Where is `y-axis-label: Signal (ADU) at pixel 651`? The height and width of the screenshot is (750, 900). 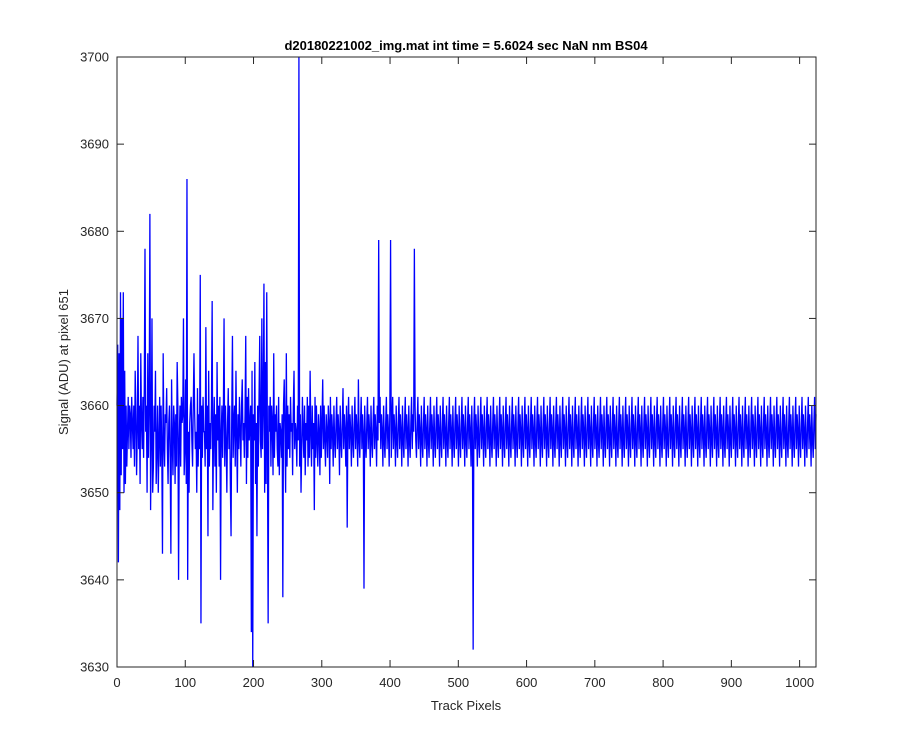
y-axis-label: Signal (ADU) at pixel 651 is located at coordinates (63, 362).